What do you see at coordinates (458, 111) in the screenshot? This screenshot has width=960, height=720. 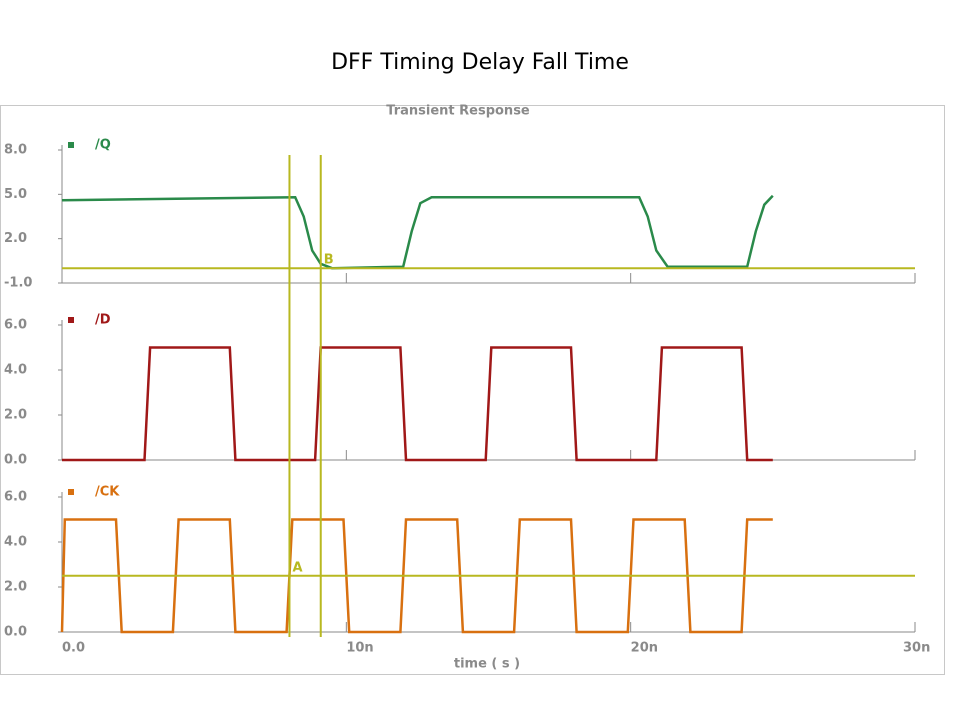 I see `chart-title: Transient Response` at bounding box center [458, 111].